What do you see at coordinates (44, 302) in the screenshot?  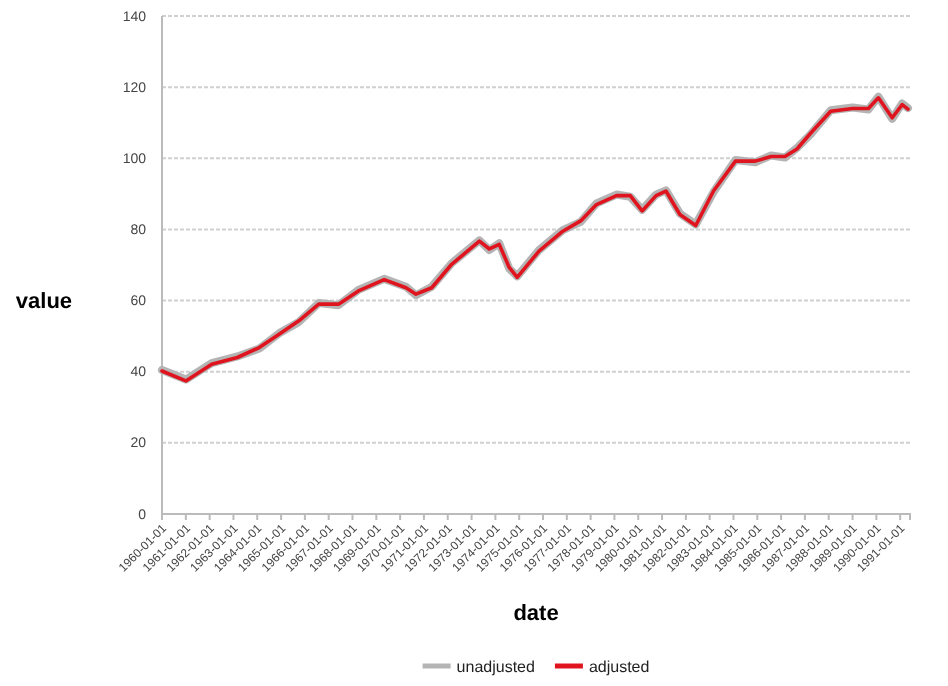 I see `y-axis-title: value` at bounding box center [44, 302].